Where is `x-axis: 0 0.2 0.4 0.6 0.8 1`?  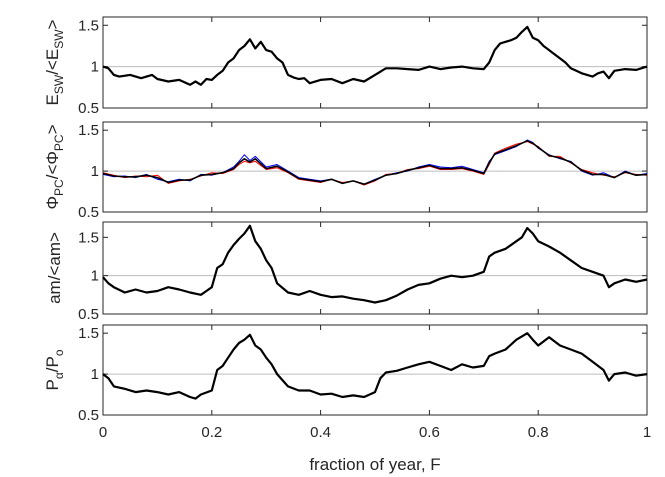
x-axis: 0 0.2 0.4 0.6 0.8 1 is located at coordinates (375, 432).